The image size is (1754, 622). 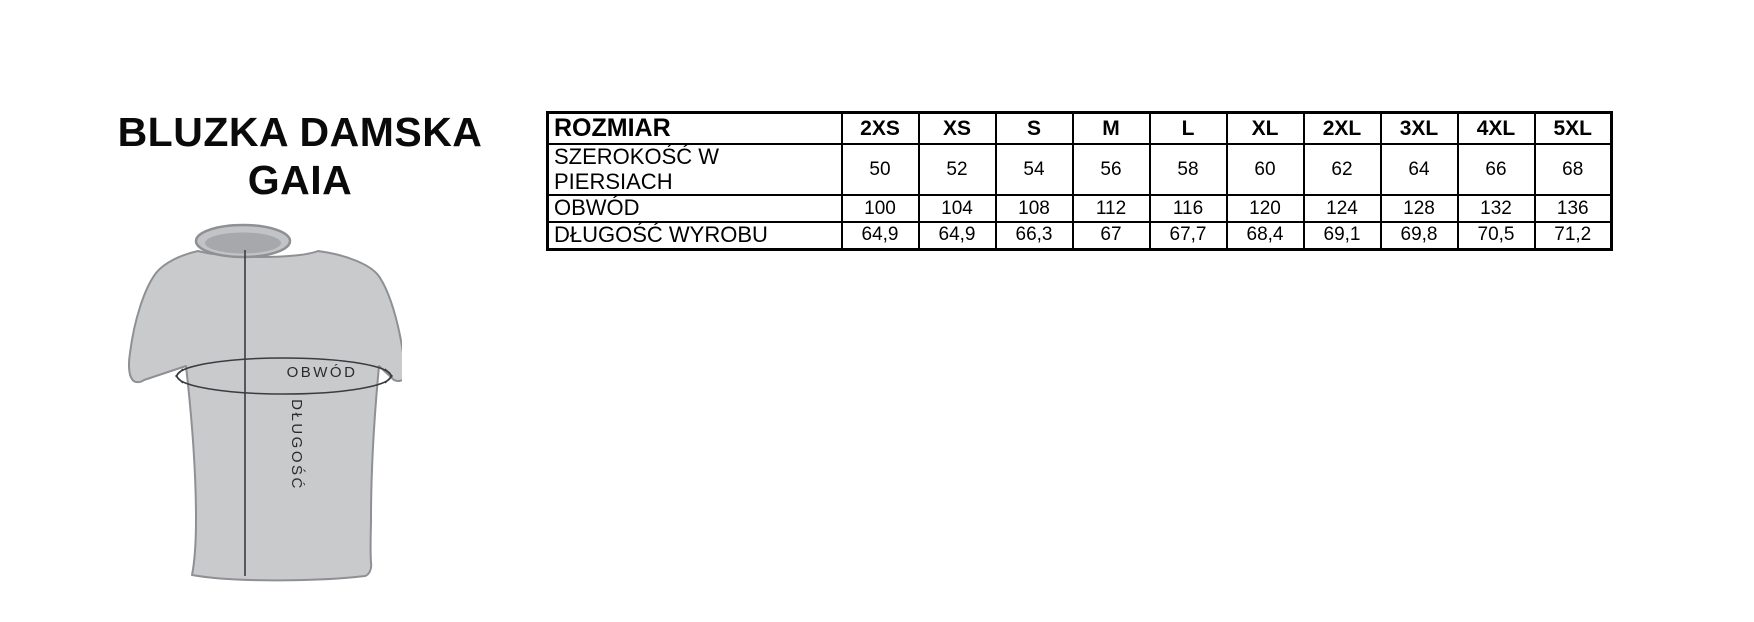 I want to click on tshirt-illustration: OBWÓD DŁUGOŚĆ, so click(x=264, y=402).